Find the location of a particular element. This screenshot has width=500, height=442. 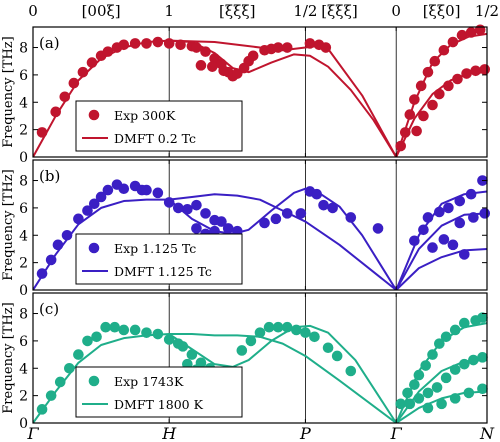

legend-label: Exp 1.125 Tc is located at coordinates (155, 248).